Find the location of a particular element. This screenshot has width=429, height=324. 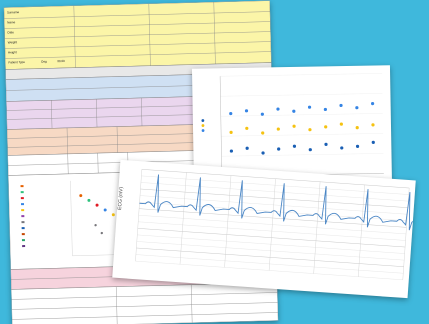

form-label-4: Weight is located at coordinates (12, 42).